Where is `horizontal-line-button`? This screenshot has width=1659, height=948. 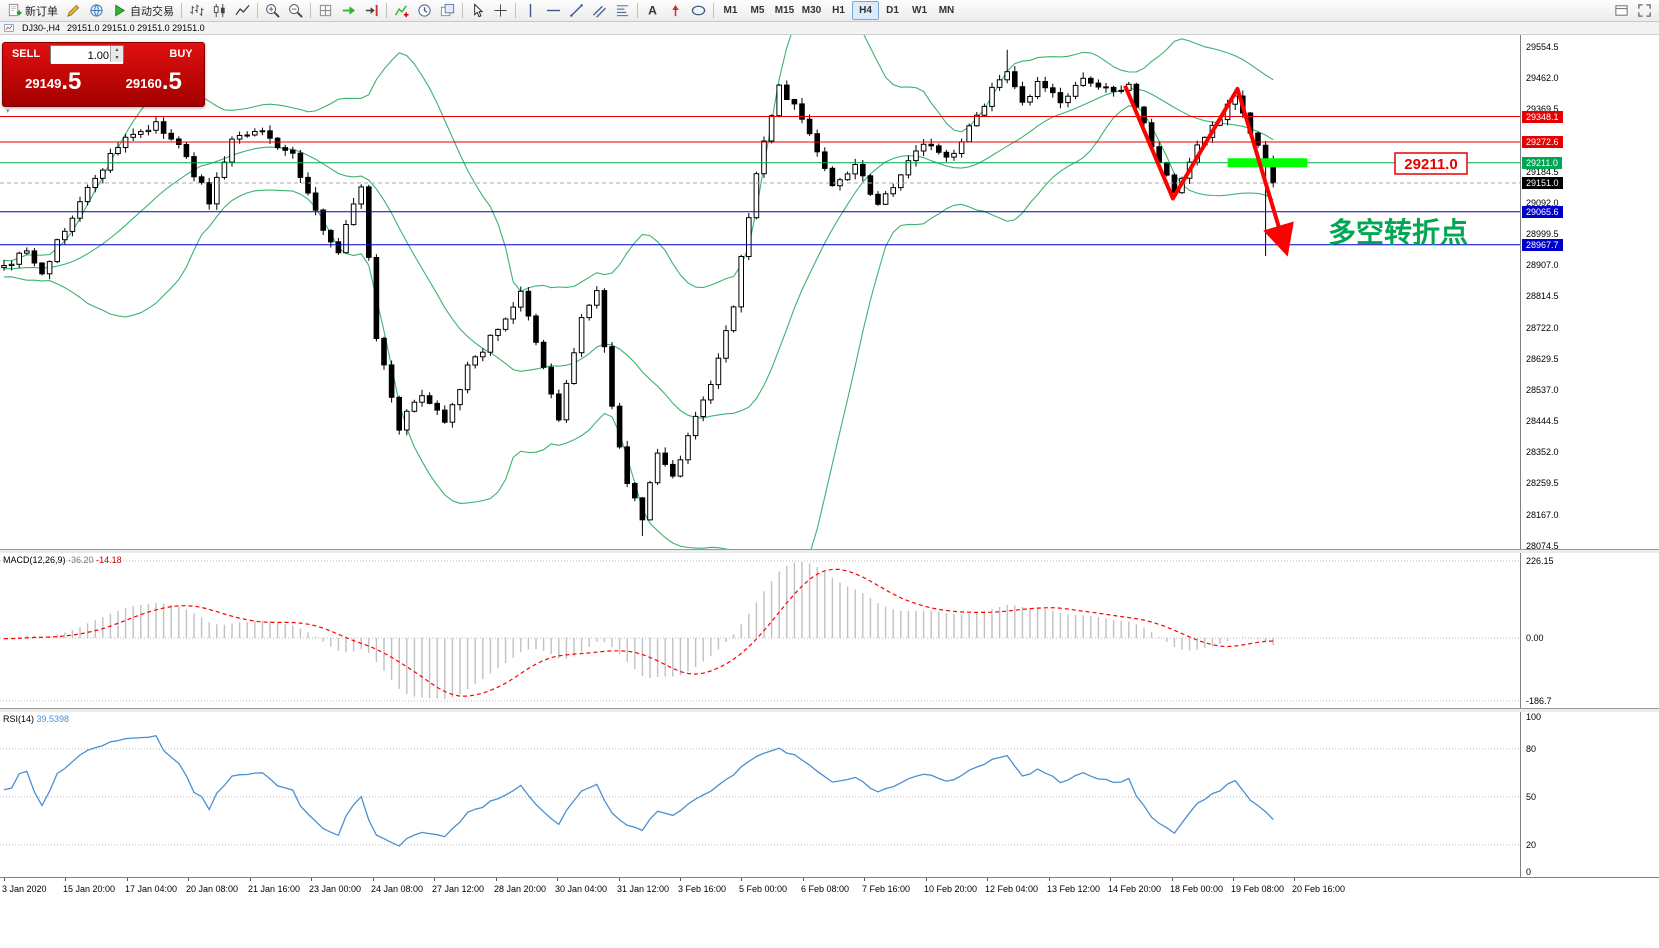
horizontal-line-button is located at coordinates (553, 10).